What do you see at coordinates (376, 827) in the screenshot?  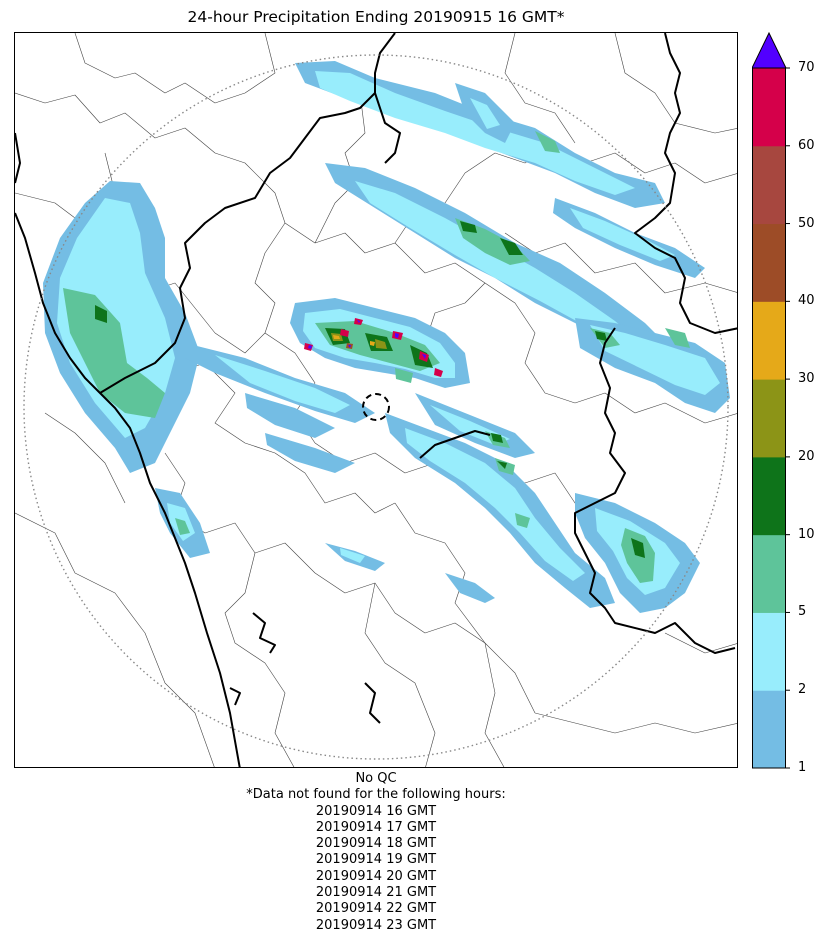 I see `missing-hour-2: 20190914 17 GMT` at bounding box center [376, 827].